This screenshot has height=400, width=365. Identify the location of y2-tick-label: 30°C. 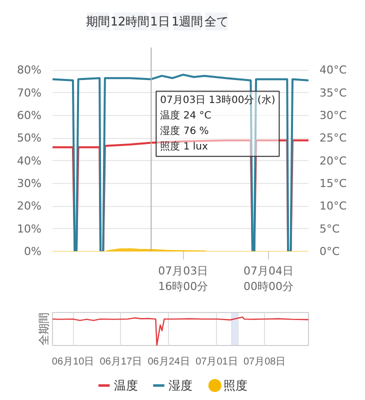
(333, 115).